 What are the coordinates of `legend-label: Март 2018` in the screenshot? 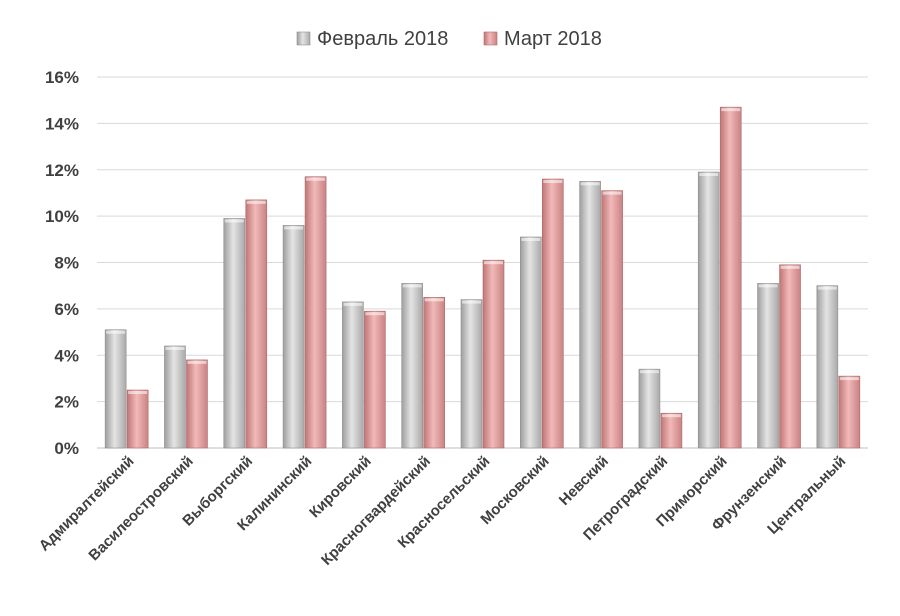 It's located at (553, 39).